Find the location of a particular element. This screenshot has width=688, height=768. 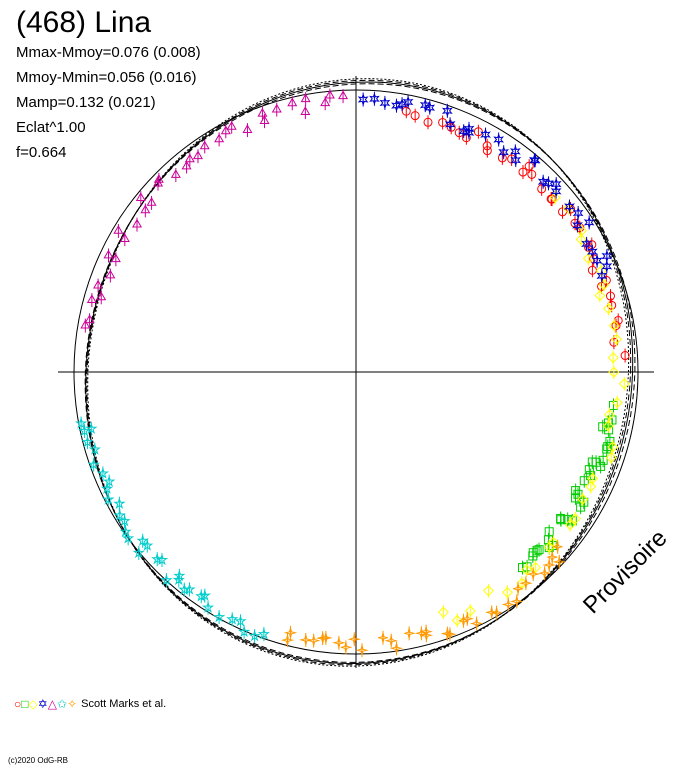

stat-mamp: Mamp=0.132 (0.021) is located at coordinates (86, 102).